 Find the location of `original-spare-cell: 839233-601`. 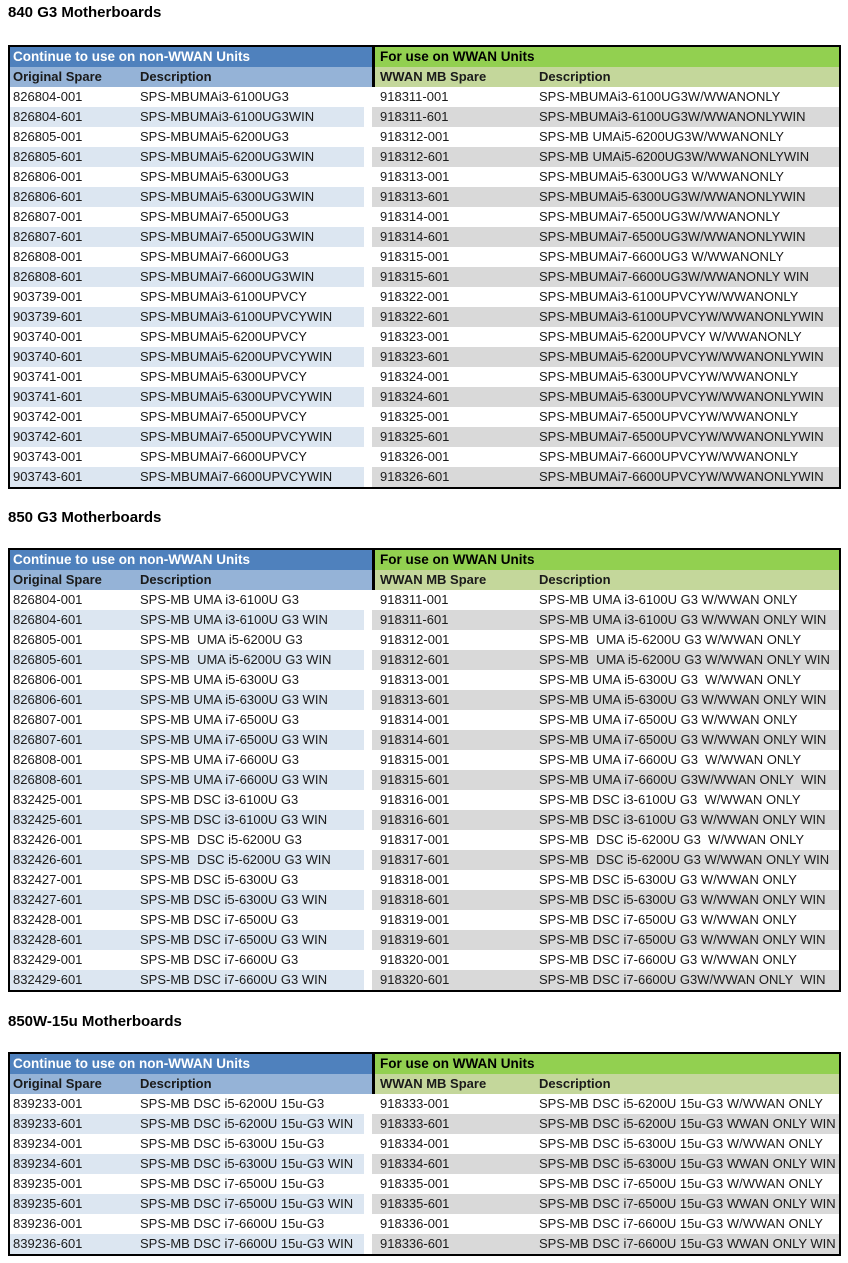

original-spare-cell: 839233-601 is located at coordinates (72, 1124).